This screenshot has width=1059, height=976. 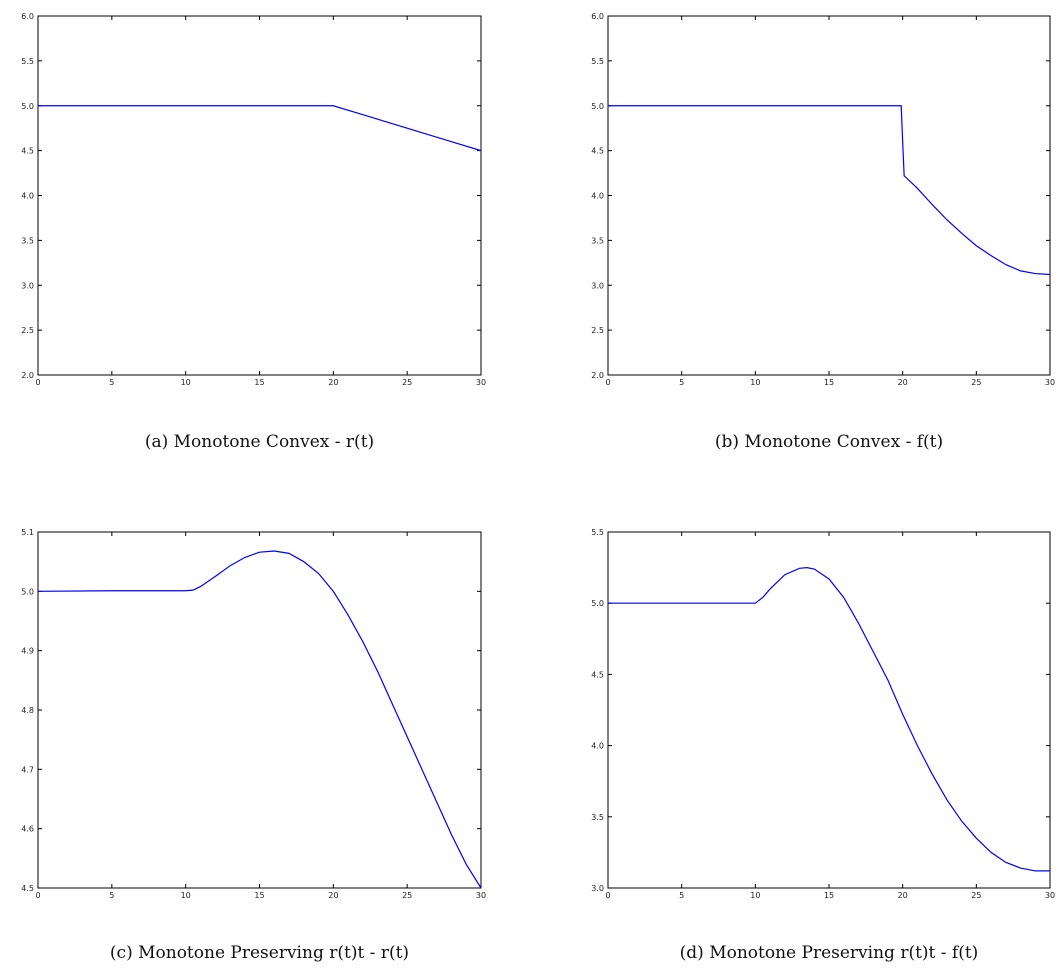 What do you see at coordinates (481, 895) in the screenshot?
I see `chart-c-x-tick-label: 30` at bounding box center [481, 895].